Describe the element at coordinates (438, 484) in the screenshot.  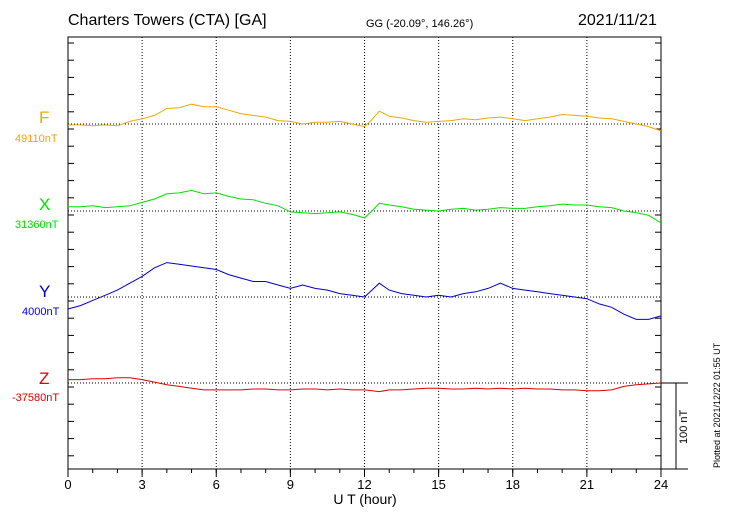
I see `x-tick-label: 15` at that location.